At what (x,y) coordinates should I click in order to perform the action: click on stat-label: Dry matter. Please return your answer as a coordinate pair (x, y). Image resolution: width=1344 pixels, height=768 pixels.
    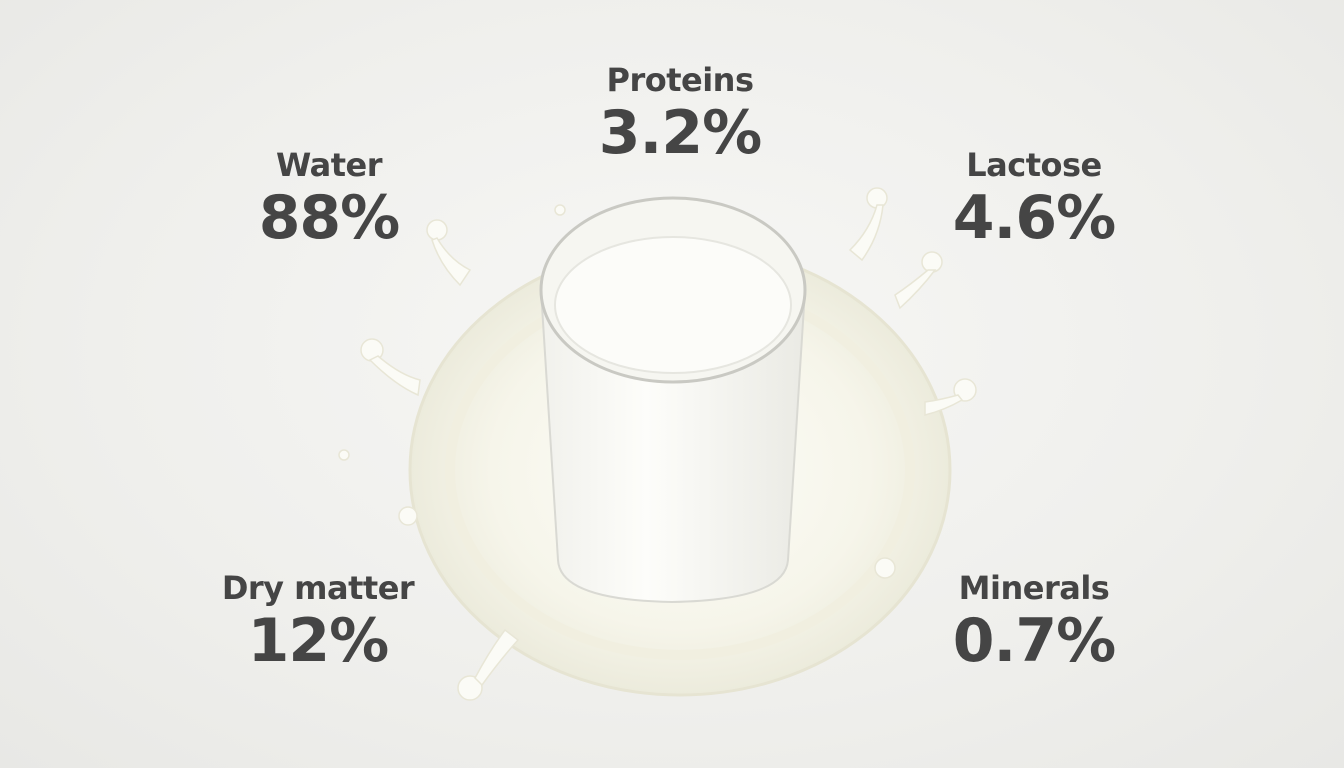
    Looking at the image, I should click on (318, 588).